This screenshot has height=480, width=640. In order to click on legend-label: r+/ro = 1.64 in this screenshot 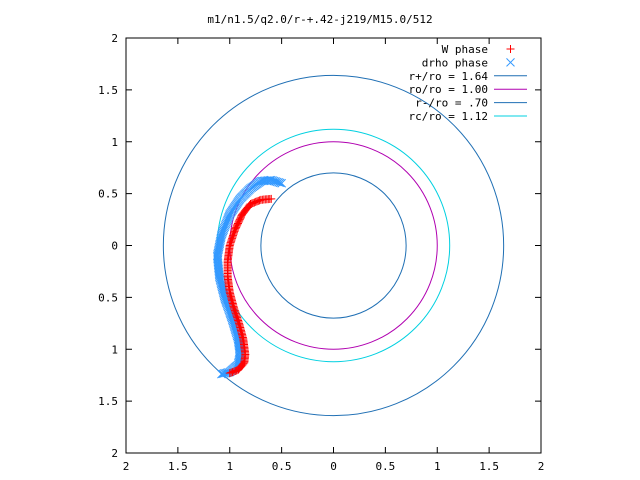, I will do `click(449, 76)`.